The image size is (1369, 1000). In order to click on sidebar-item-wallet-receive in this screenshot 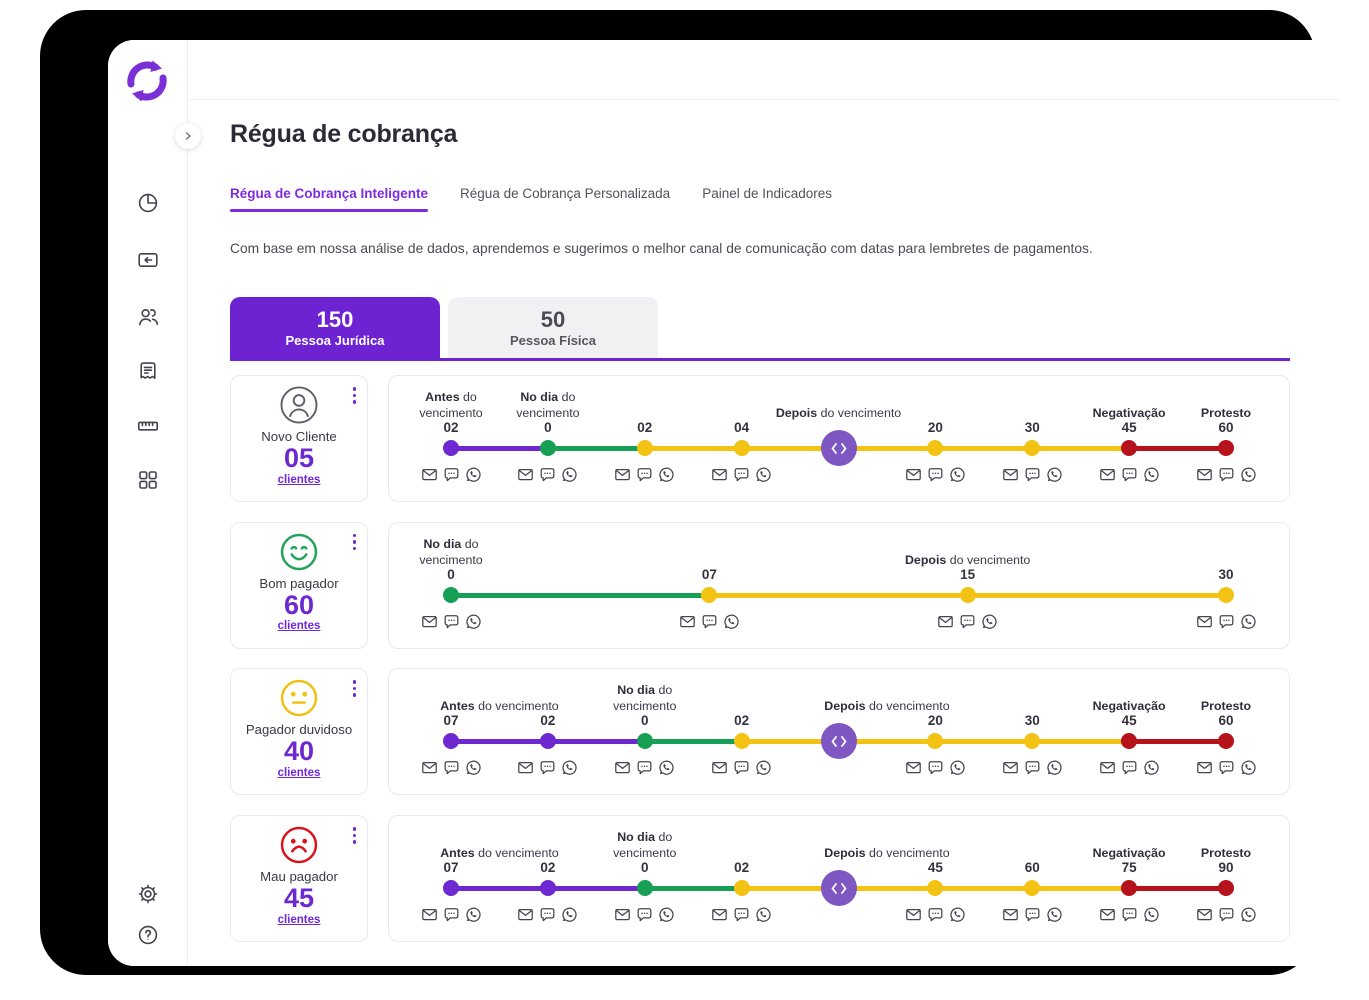, I will do `click(148, 260)`.